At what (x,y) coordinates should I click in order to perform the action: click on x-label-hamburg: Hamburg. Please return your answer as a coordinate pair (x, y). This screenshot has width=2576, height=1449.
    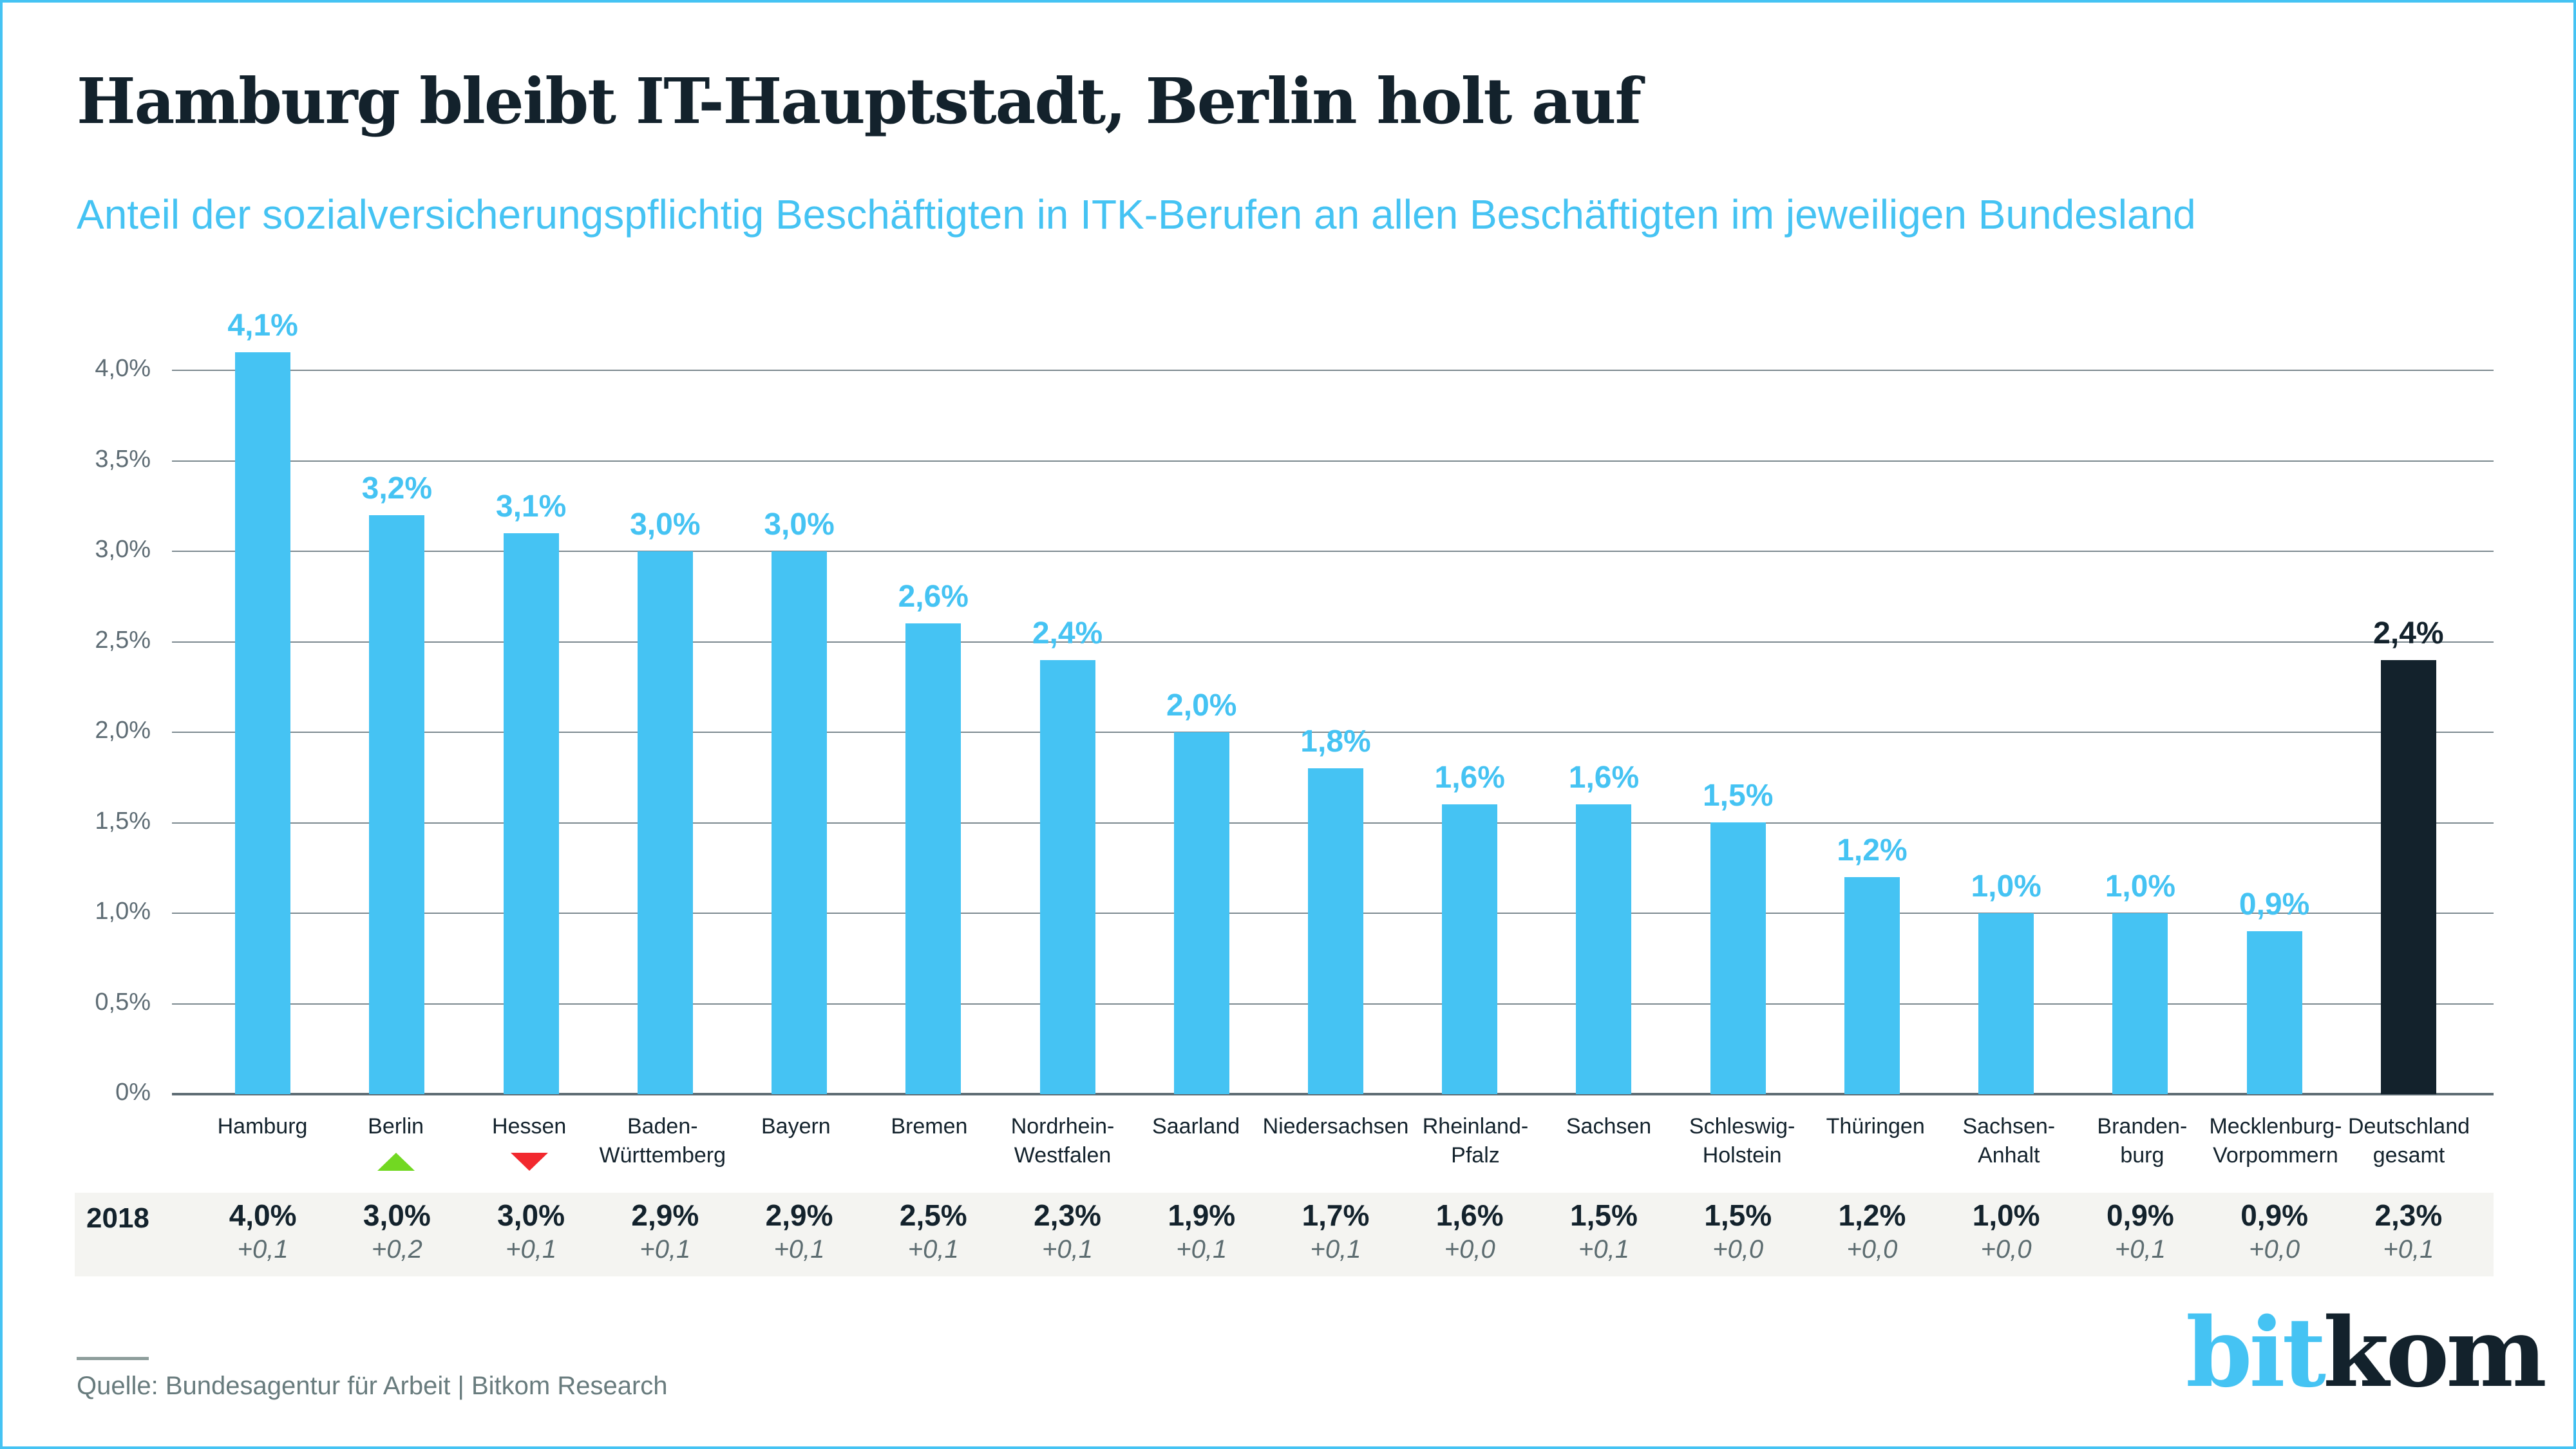
    Looking at the image, I should click on (263, 1126).